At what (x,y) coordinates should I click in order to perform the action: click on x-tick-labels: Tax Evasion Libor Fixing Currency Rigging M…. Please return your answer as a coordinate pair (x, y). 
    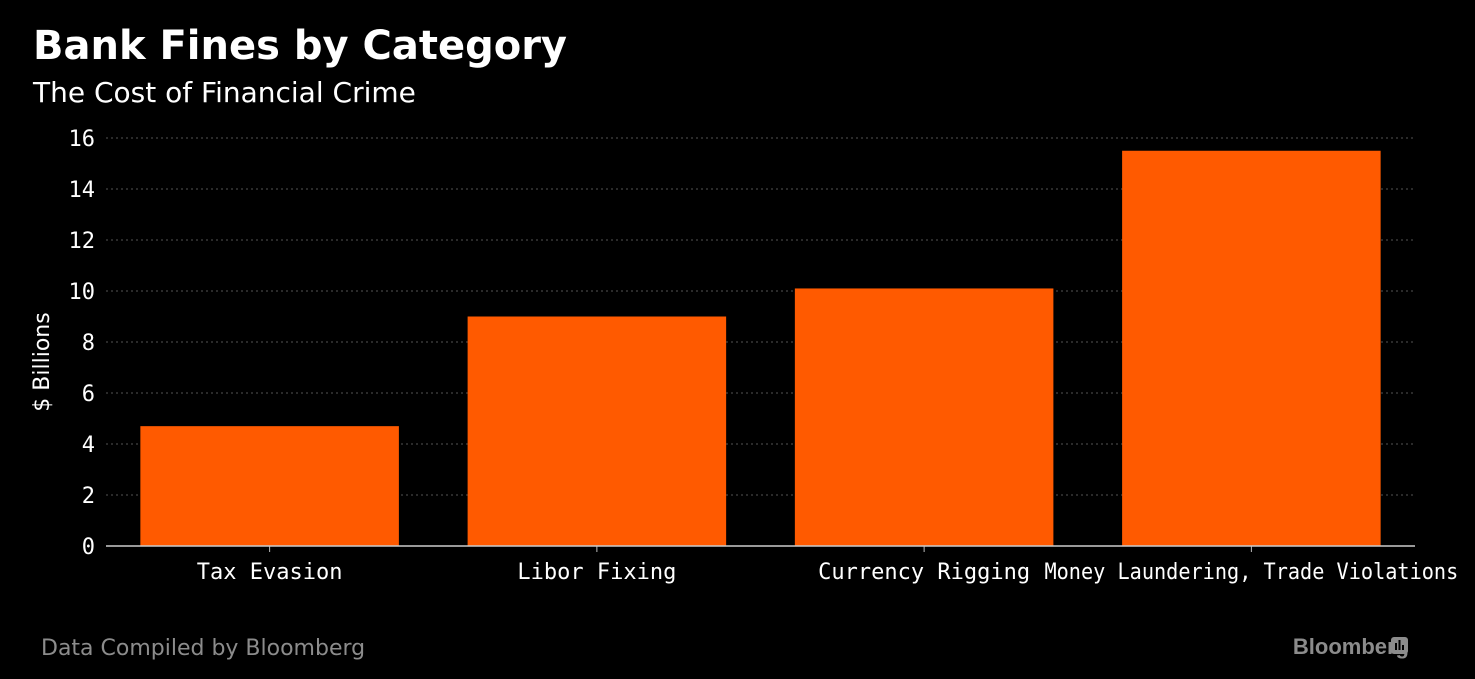
    Looking at the image, I should click on (828, 572).